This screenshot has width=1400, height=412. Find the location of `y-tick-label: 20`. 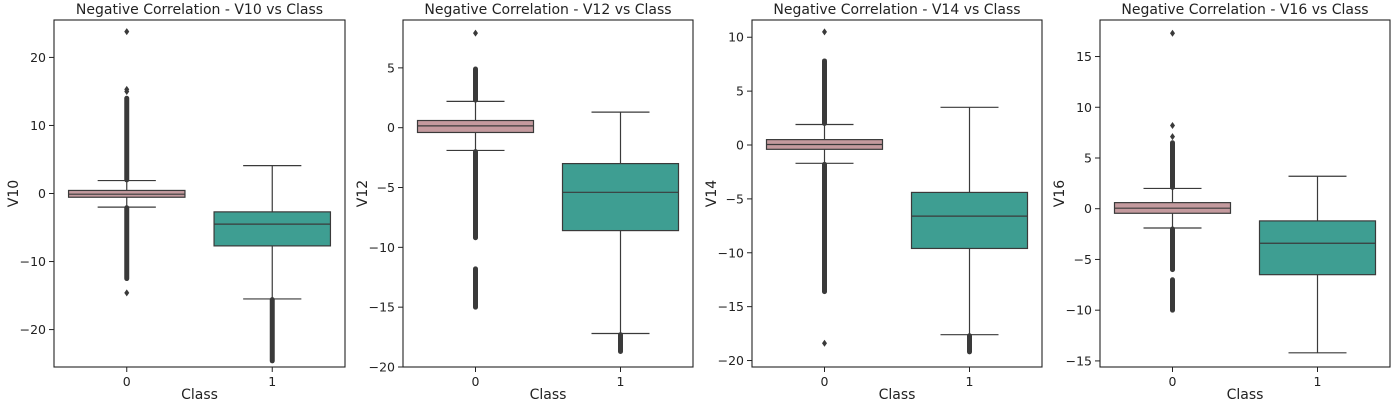

y-tick-label: 20 is located at coordinates (38, 57).